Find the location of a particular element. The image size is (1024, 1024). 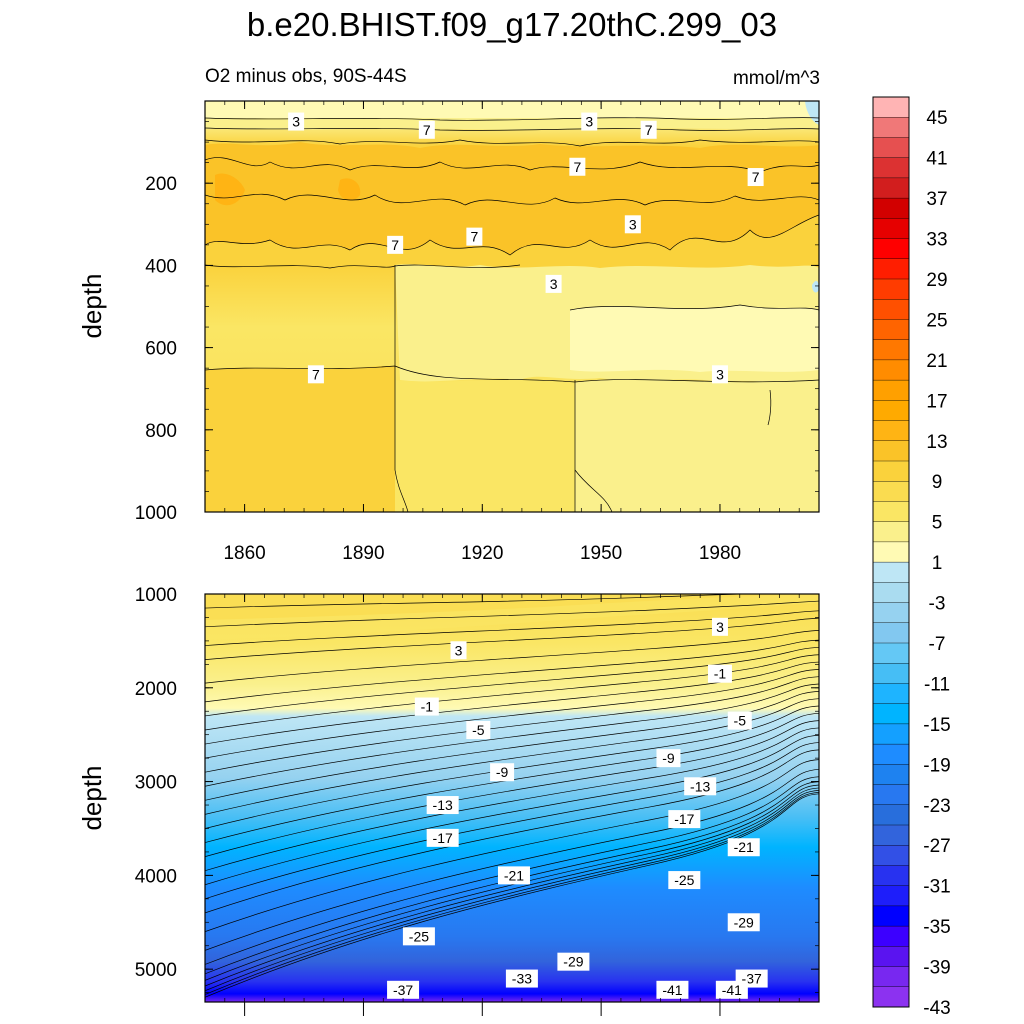

x-tick-label: 1980 is located at coordinates (720, 553).